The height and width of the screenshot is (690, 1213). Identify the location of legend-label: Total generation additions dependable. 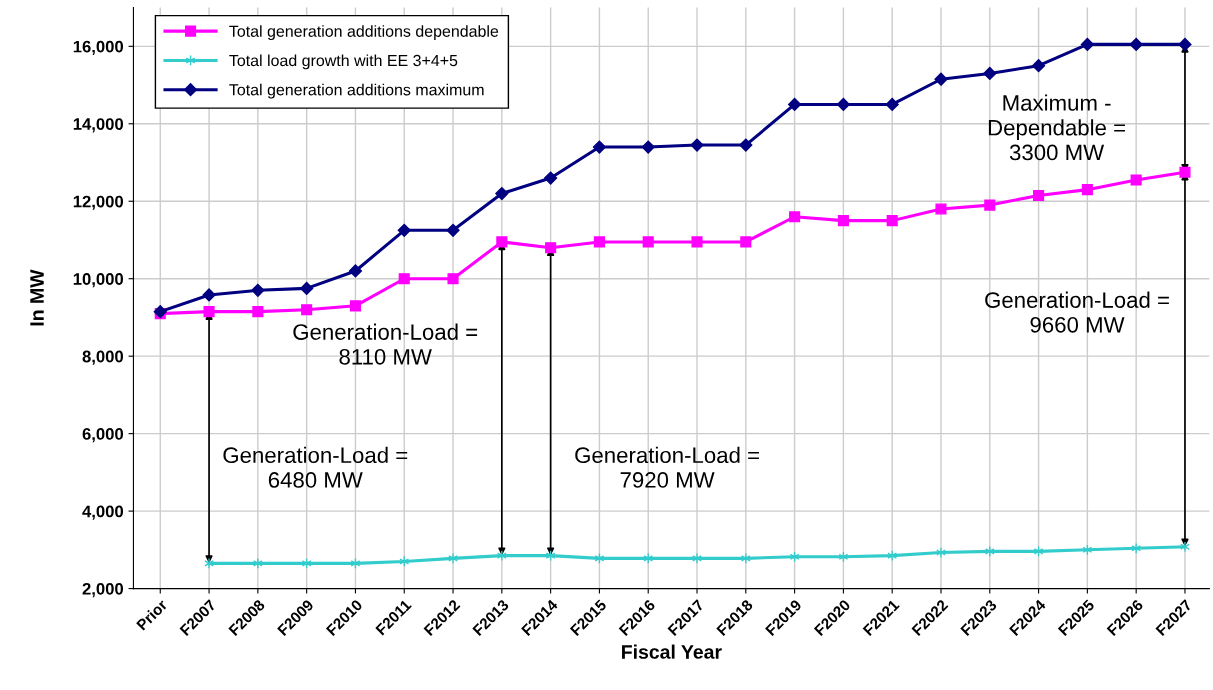
(364, 33).